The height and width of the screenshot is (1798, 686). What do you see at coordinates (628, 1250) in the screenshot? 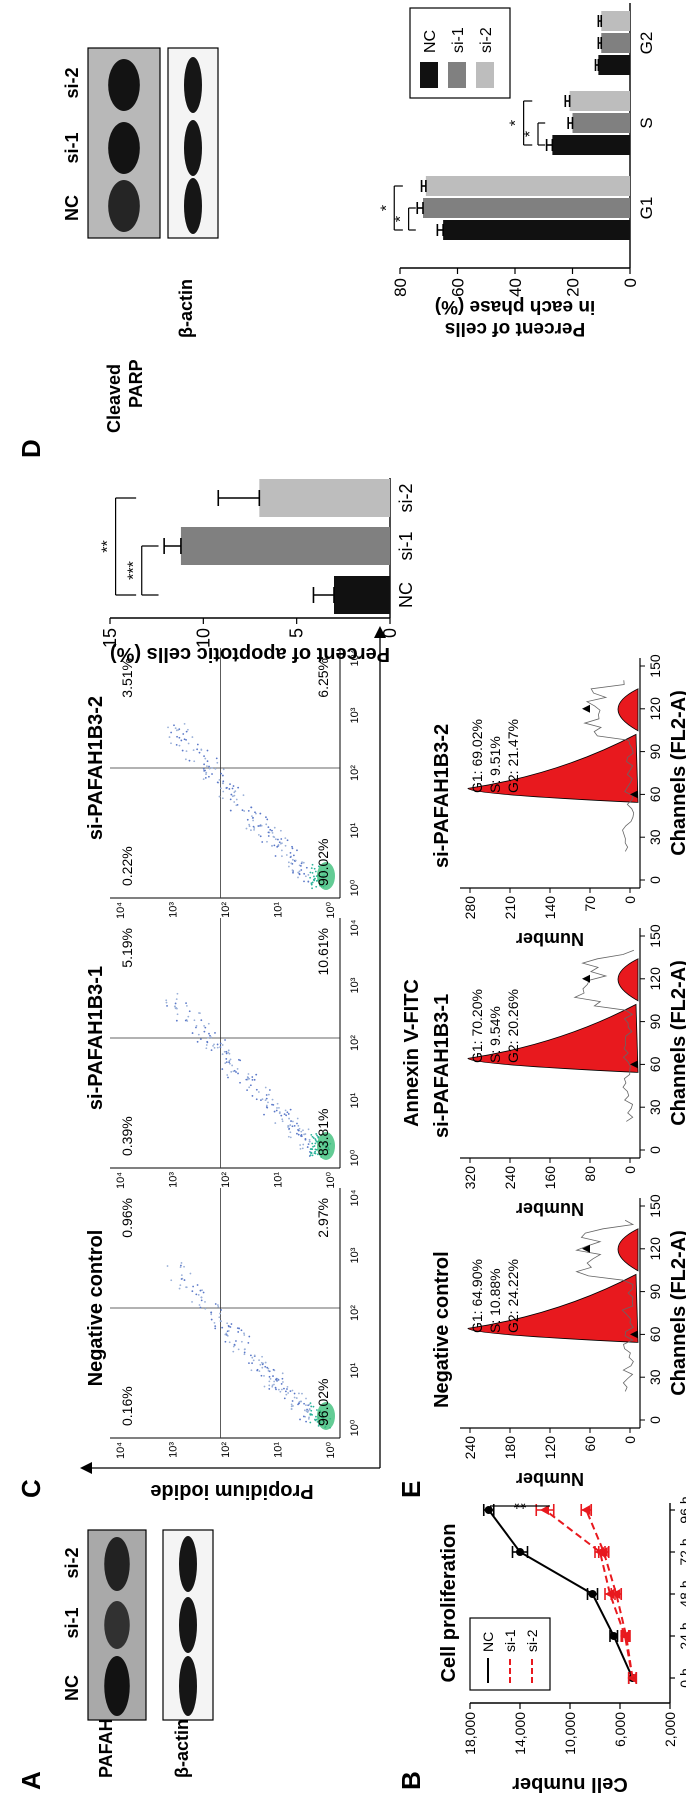
I see `g2-peak` at bounding box center [628, 1250].